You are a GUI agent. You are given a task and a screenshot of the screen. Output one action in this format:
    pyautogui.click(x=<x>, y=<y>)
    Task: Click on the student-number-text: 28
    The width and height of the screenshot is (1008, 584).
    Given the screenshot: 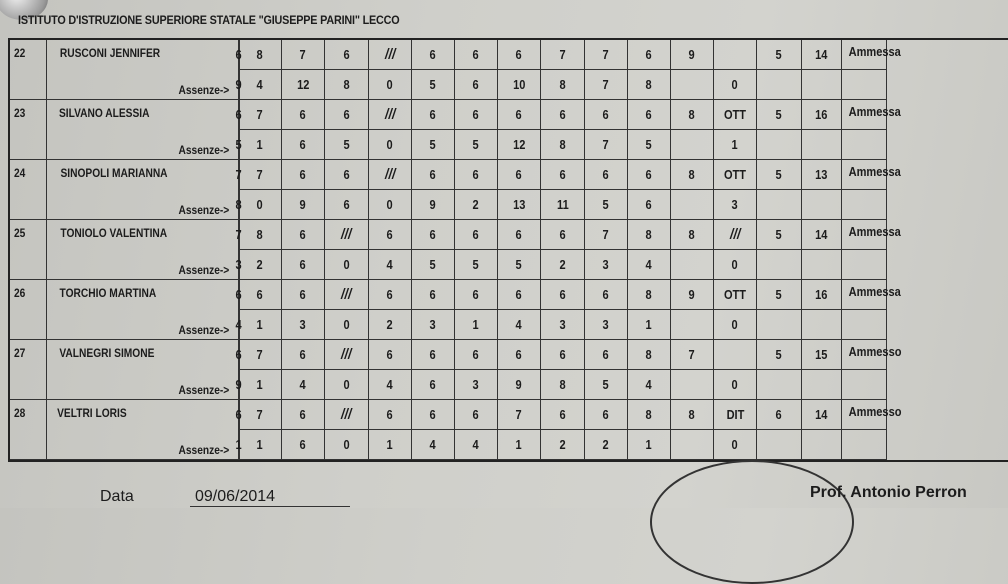 What is the action you would take?
    pyautogui.click(x=20, y=413)
    